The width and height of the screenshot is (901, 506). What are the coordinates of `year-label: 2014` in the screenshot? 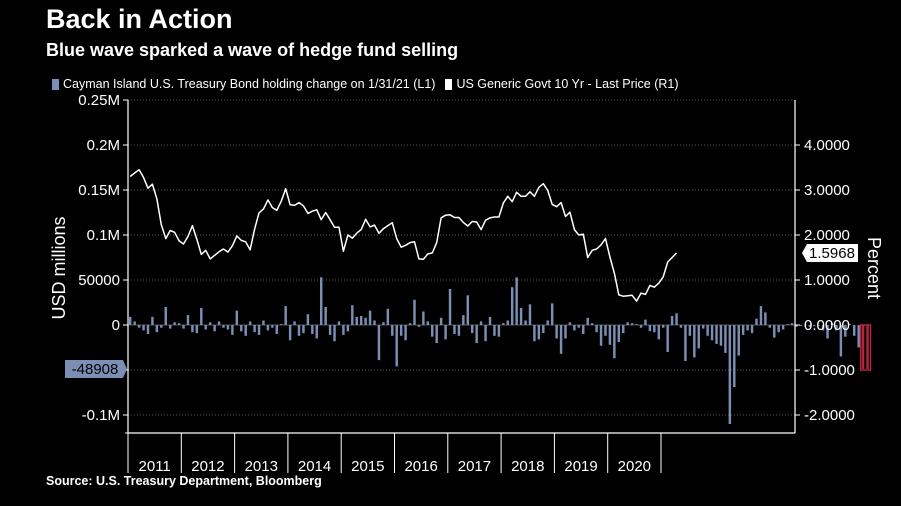 It's located at (314, 466).